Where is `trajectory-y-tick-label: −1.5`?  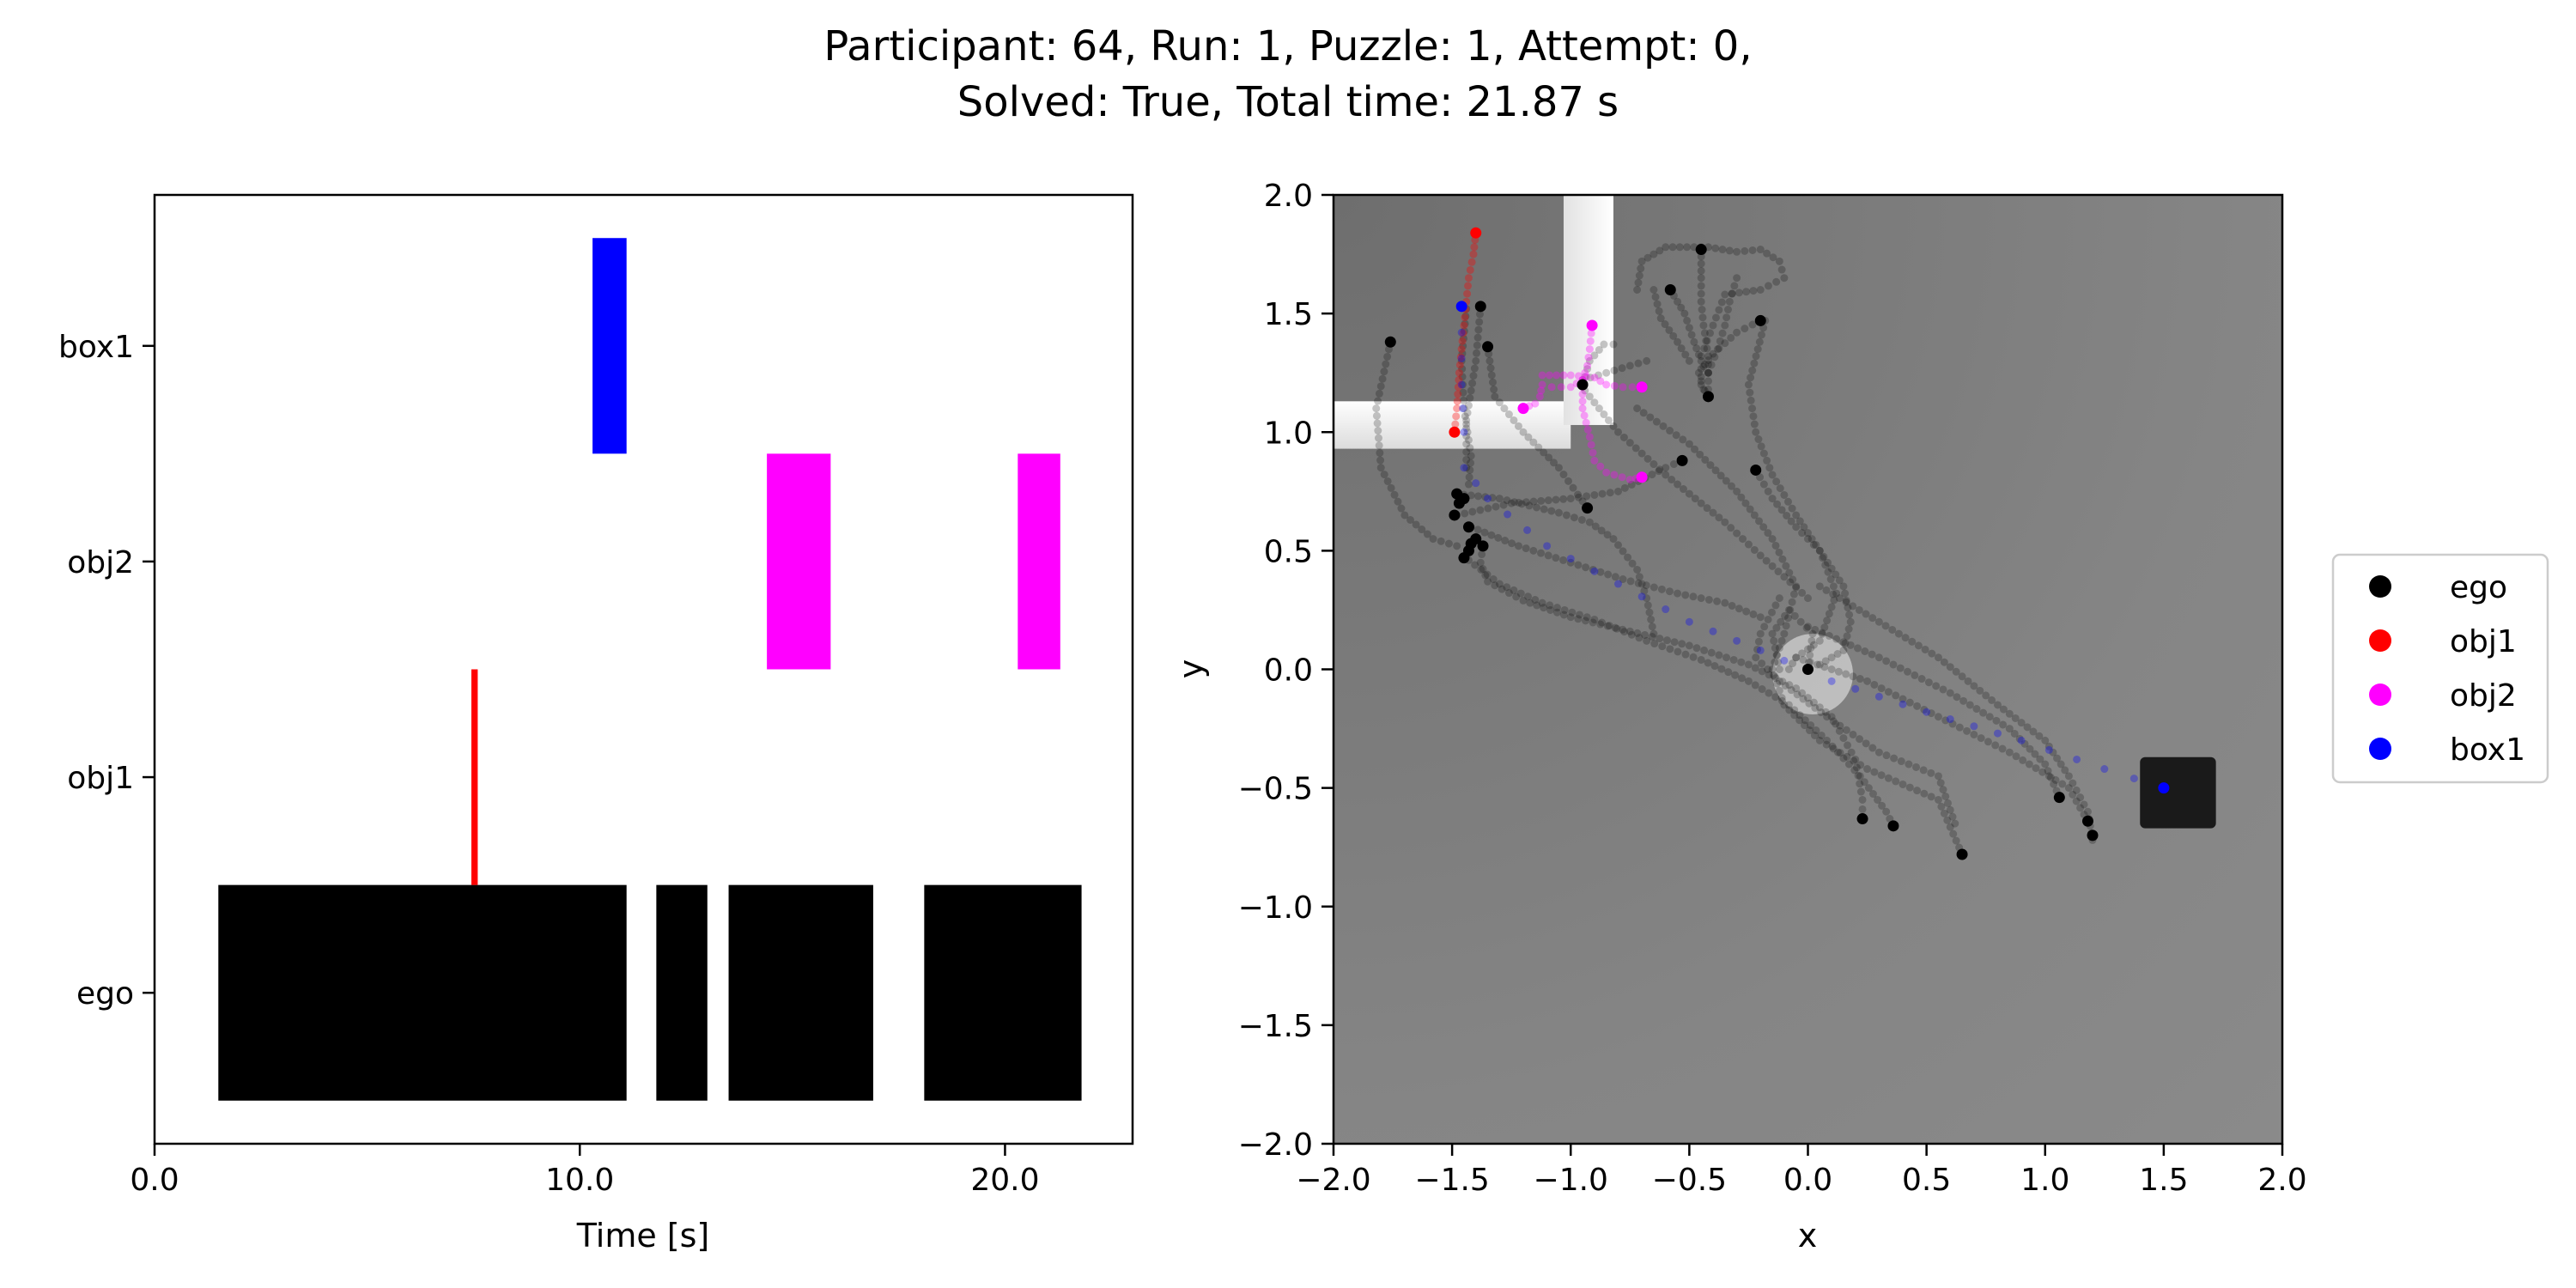 trajectory-y-tick-label: −1.5 is located at coordinates (1276, 1027).